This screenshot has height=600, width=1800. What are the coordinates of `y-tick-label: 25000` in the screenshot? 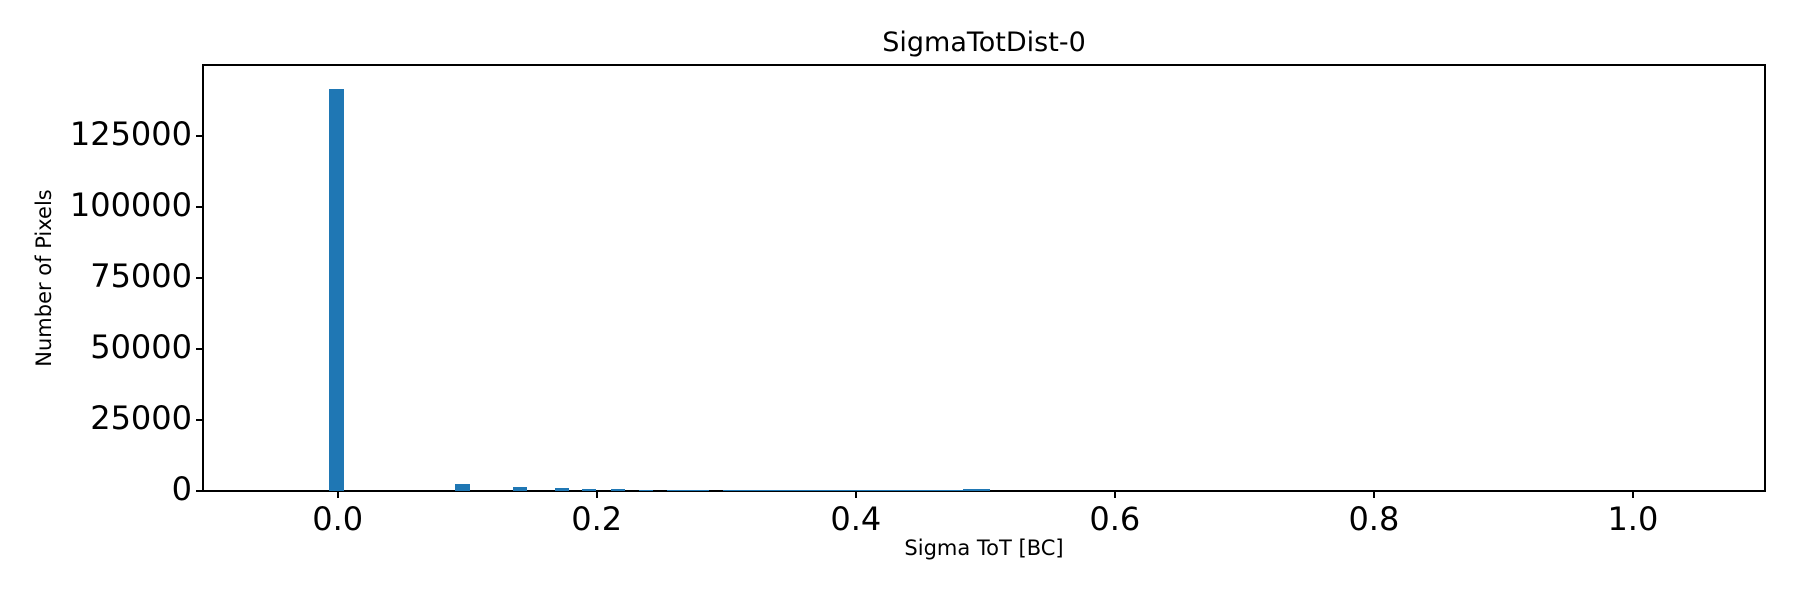 It's located at (141, 418).